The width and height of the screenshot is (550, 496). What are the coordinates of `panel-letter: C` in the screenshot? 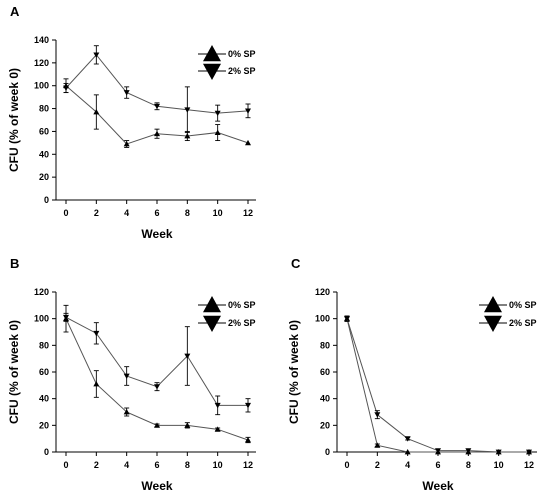 It's located at (296, 263).